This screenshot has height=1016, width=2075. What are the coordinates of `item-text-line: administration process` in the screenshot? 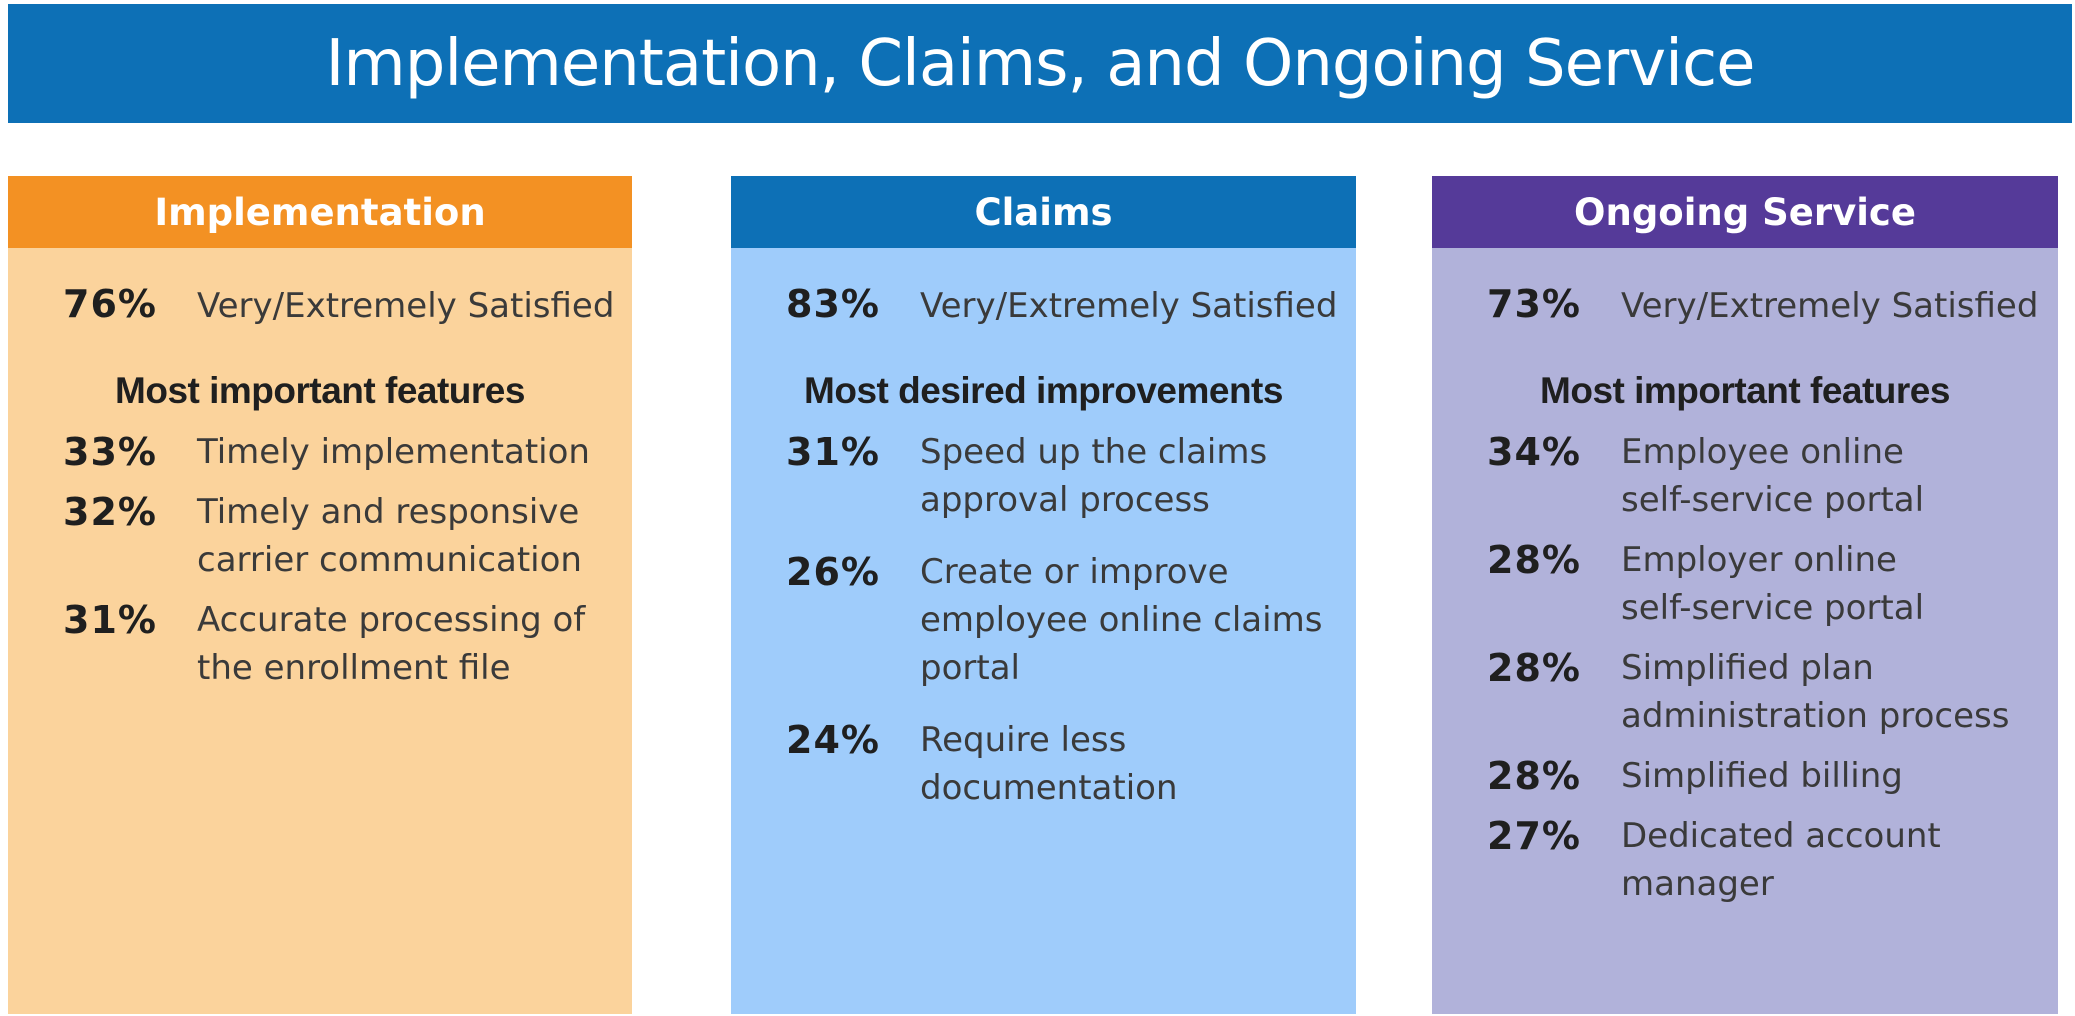 It's located at (1815, 716).